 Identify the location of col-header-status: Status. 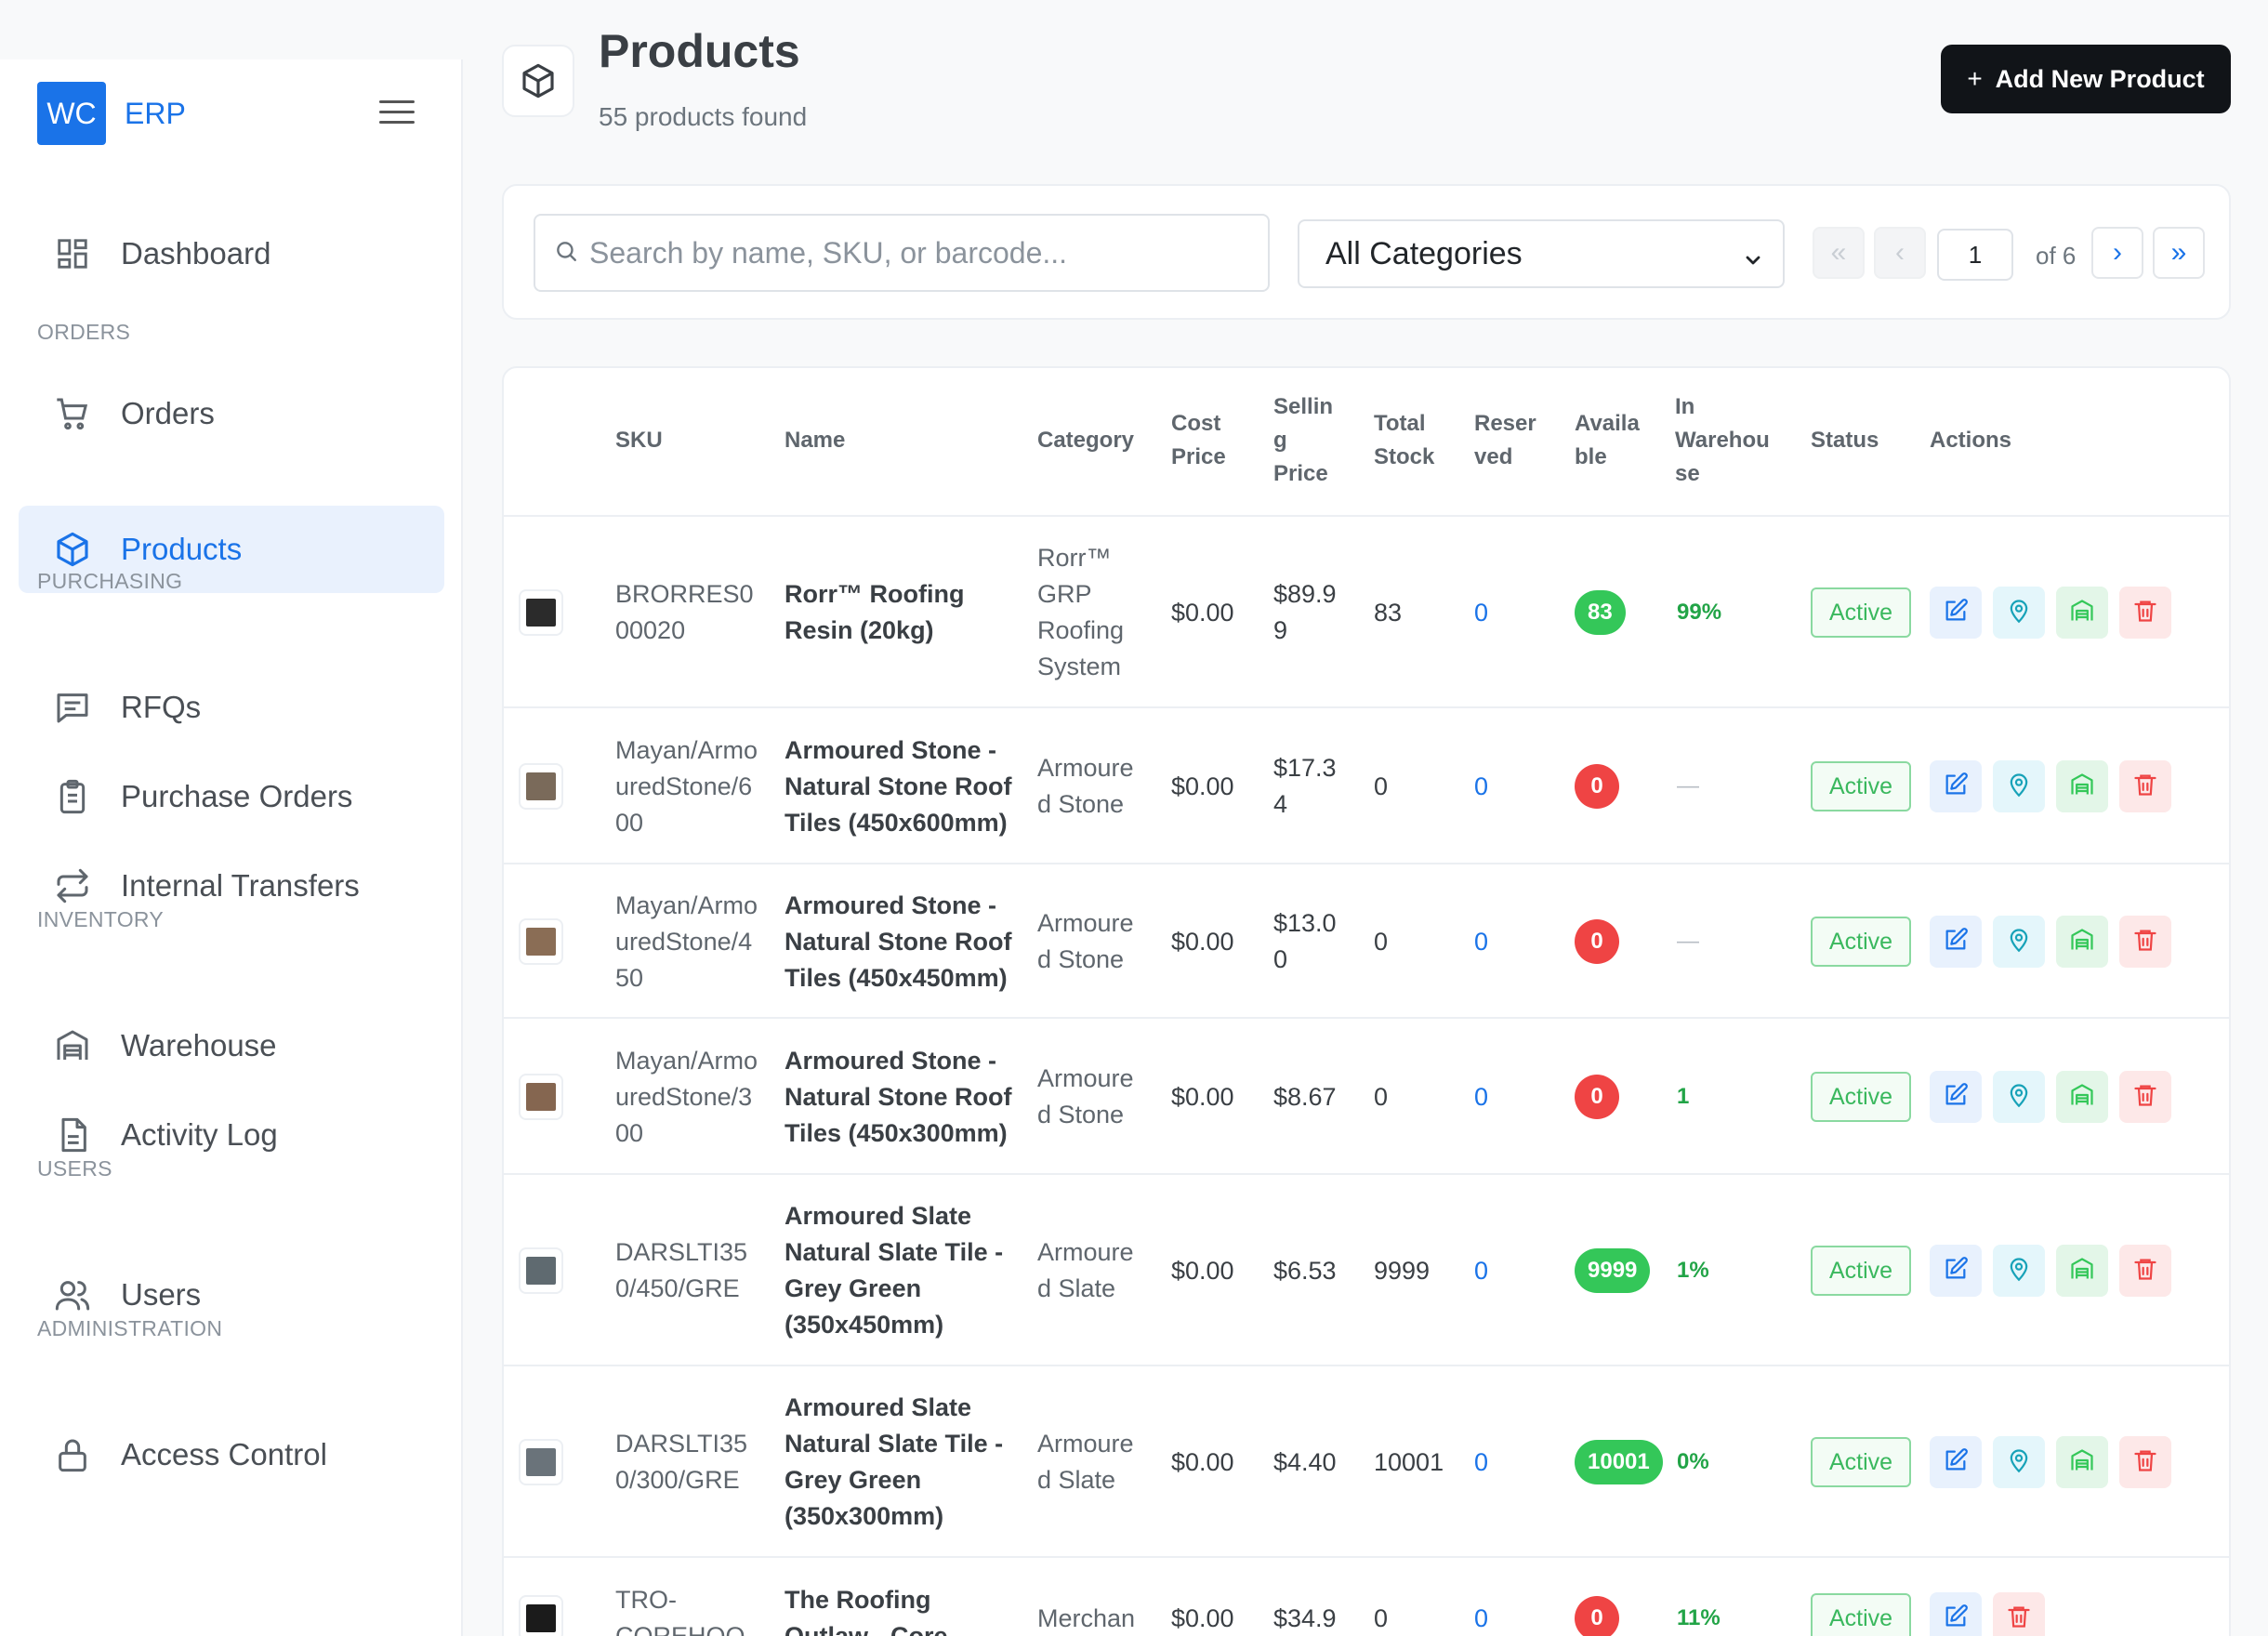
(1845, 440).